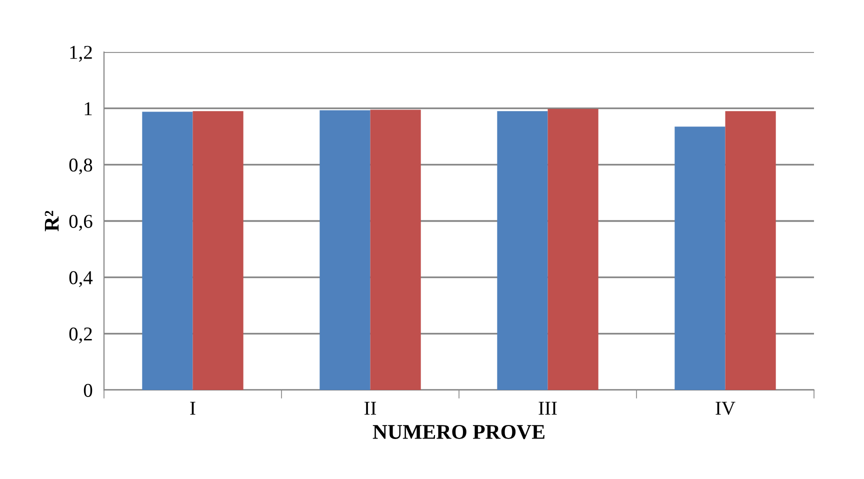  Describe the element at coordinates (726, 408) in the screenshot. I see `x-tick-label: IV` at that location.